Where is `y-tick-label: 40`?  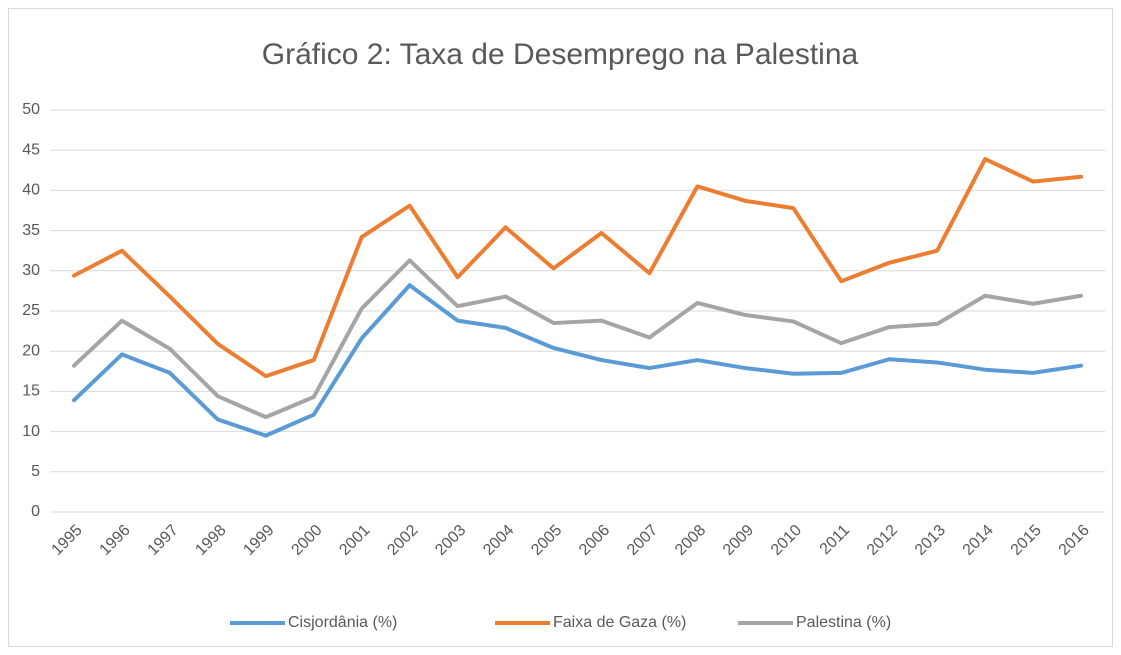 y-tick-label: 40 is located at coordinates (31, 190).